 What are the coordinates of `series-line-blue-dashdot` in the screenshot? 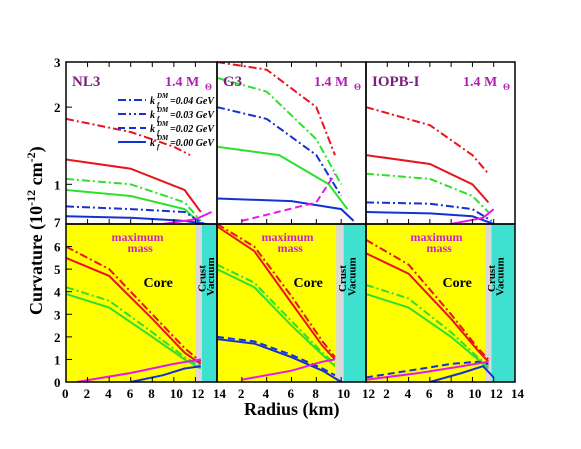 It's located at (135, 214).